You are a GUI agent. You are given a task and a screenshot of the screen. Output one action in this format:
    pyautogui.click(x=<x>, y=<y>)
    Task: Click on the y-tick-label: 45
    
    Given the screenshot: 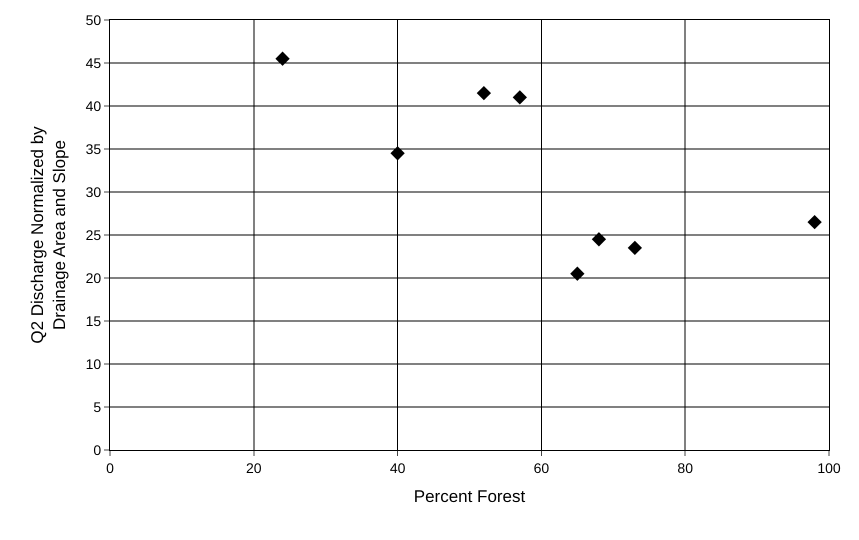 What is the action you would take?
    pyautogui.click(x=94, y=62)
    